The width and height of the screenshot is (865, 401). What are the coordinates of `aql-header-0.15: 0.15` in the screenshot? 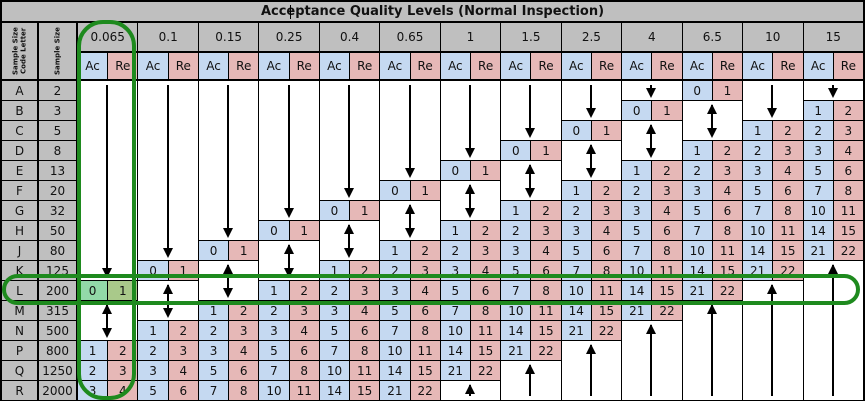 It's located at (228, 37).